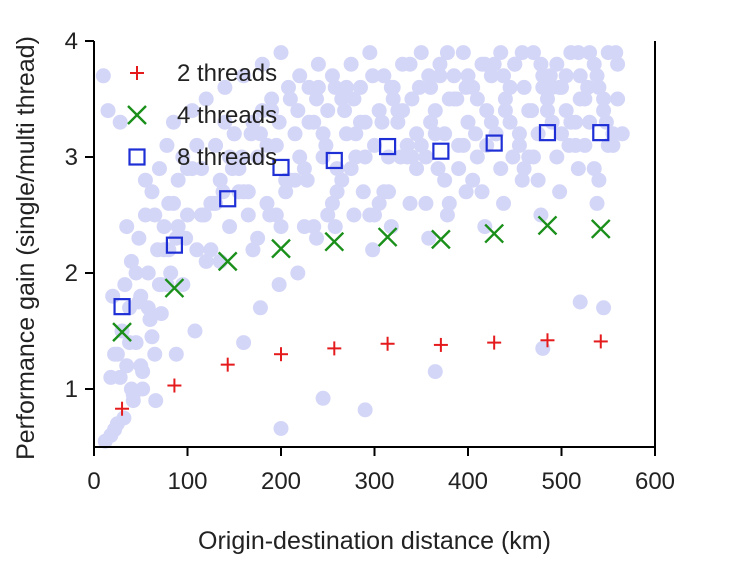 Image resolution: width=755 pixels, height=564 pixels. Describe the element at coordinates (227, 73) in the screenshot. I see `legend-label: 2 threads` at that location.